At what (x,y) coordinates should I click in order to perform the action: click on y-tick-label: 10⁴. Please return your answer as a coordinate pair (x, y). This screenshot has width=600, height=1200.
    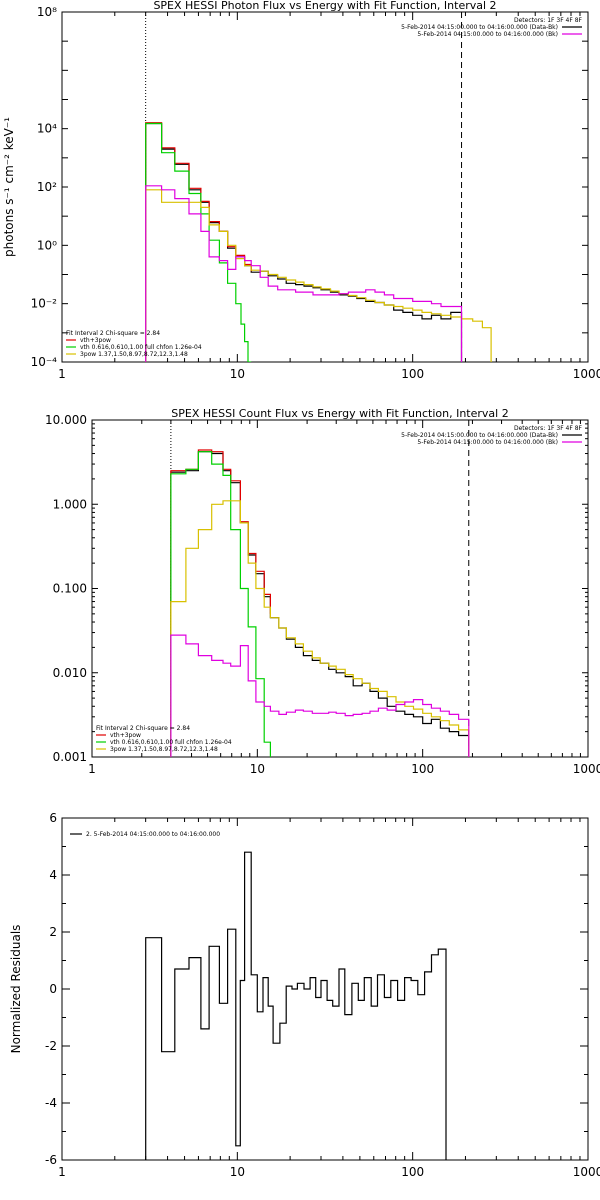
    Looking at the image, I should click on (47, 129).